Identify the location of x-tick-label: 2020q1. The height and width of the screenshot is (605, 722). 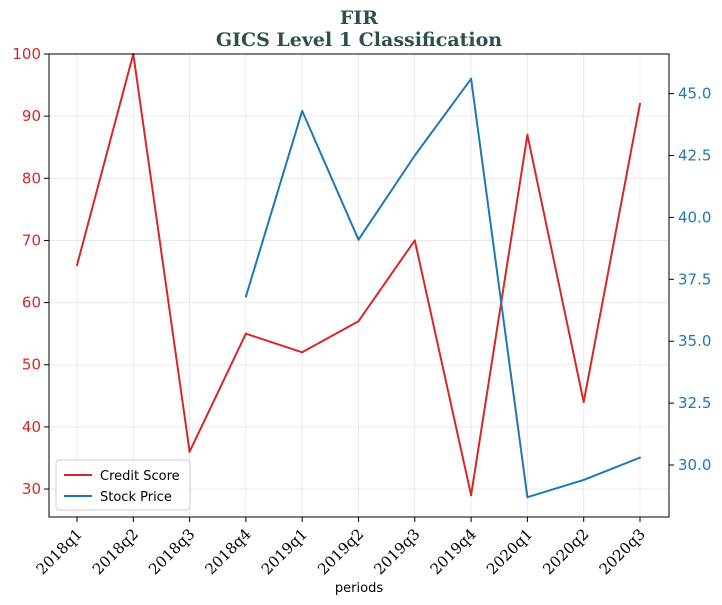
(509, 551).